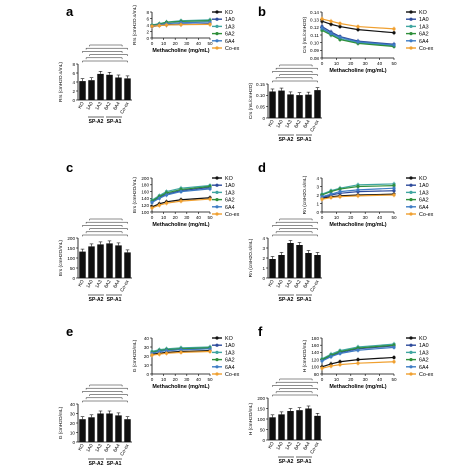 Image resolution: width=474 pixels, height=474 pixels. I want to click on legend-marker-KO, so click(411, 338).